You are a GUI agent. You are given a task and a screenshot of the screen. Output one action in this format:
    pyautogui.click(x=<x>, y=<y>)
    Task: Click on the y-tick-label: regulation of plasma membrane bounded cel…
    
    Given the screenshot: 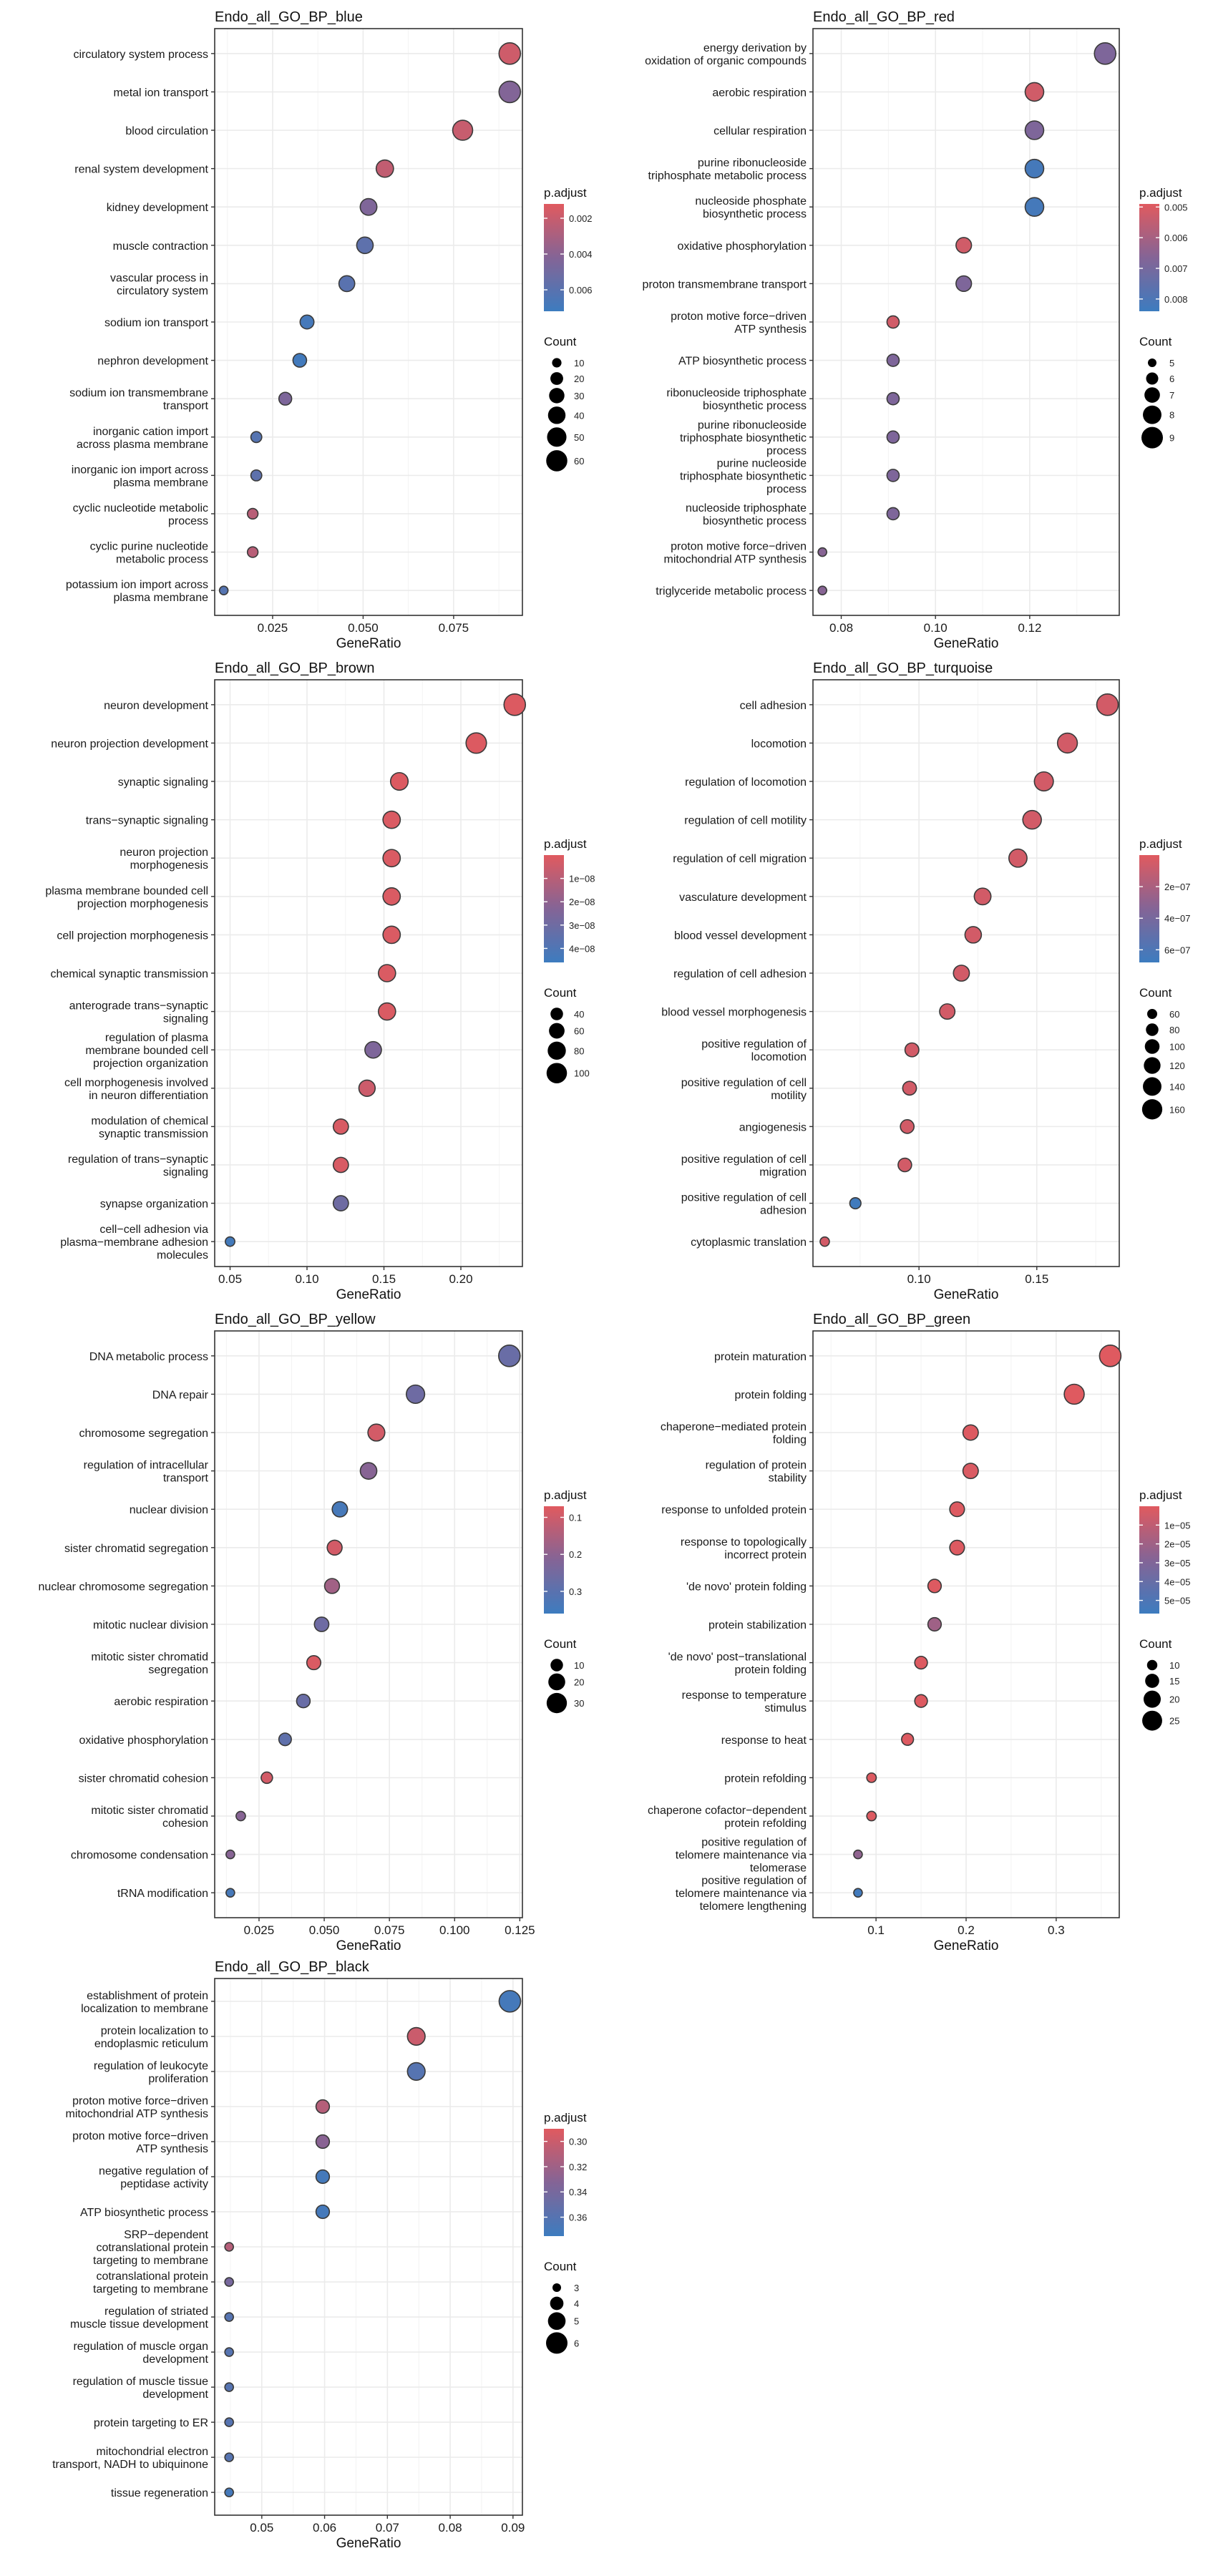 What is the action you would take?
    pyautogui.click(x=146, y=1051)
    